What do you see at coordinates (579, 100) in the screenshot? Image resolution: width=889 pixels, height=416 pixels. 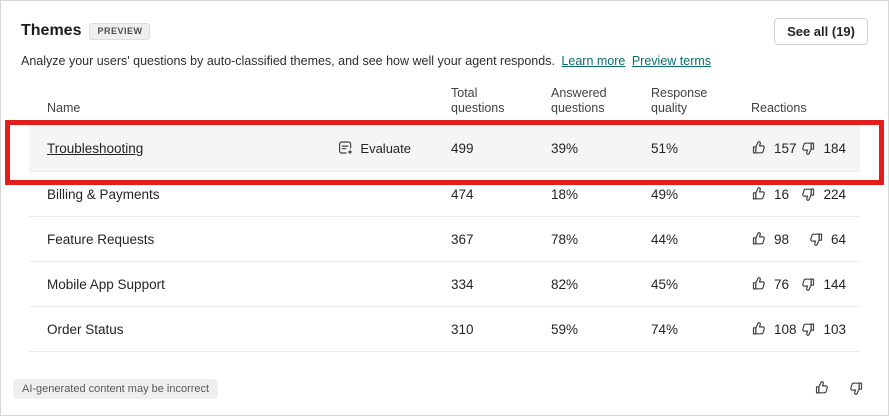 I see `column-header-answered-questions: Answered questions` at bounding box center [579, 100].